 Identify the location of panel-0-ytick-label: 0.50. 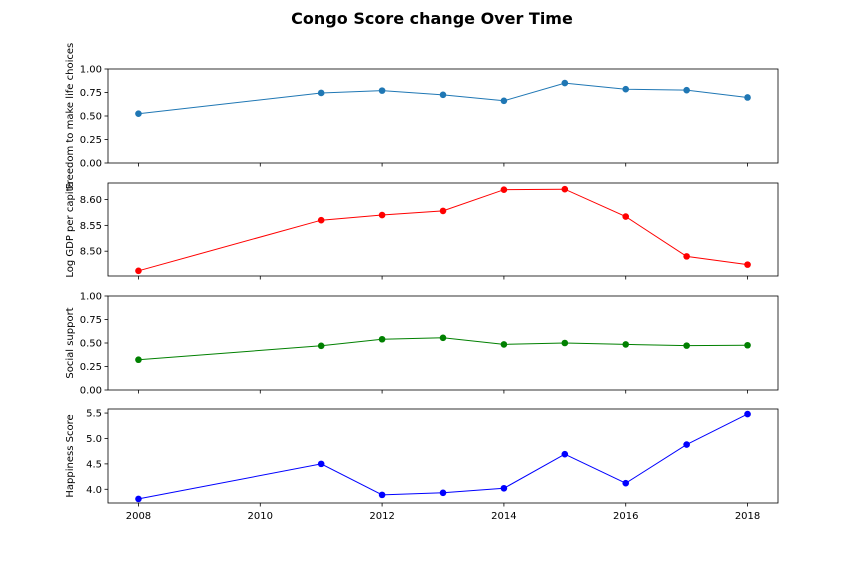
(91, 117).